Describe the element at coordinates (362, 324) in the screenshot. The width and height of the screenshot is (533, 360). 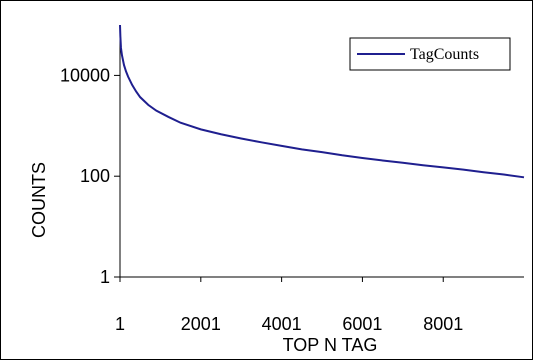
I see `x-tick-label: 6001` at that location.